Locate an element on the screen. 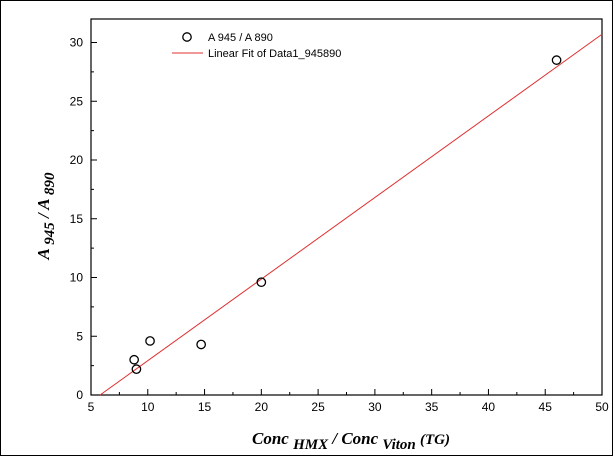 This screenshot has height=460, width=613. x-axis: 5 10 15 20 25 30 35 40 45 50 is located at coordinates (348, 401).